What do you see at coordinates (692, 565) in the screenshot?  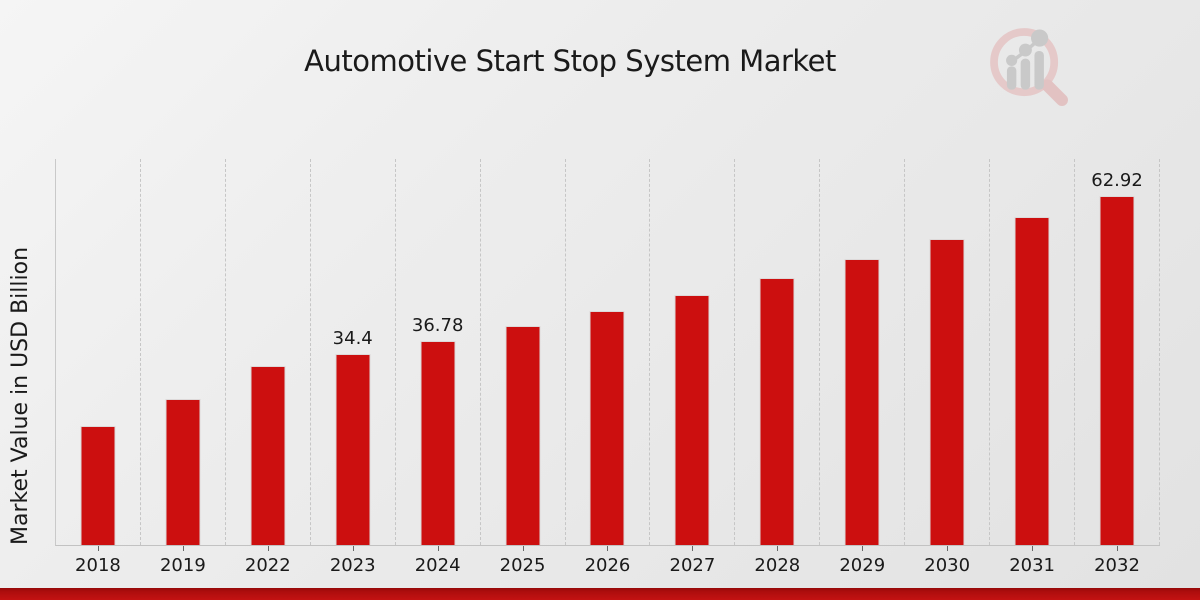 I see `x-axis-tick-label-2027: 2027` at bounding box center [692, 565].